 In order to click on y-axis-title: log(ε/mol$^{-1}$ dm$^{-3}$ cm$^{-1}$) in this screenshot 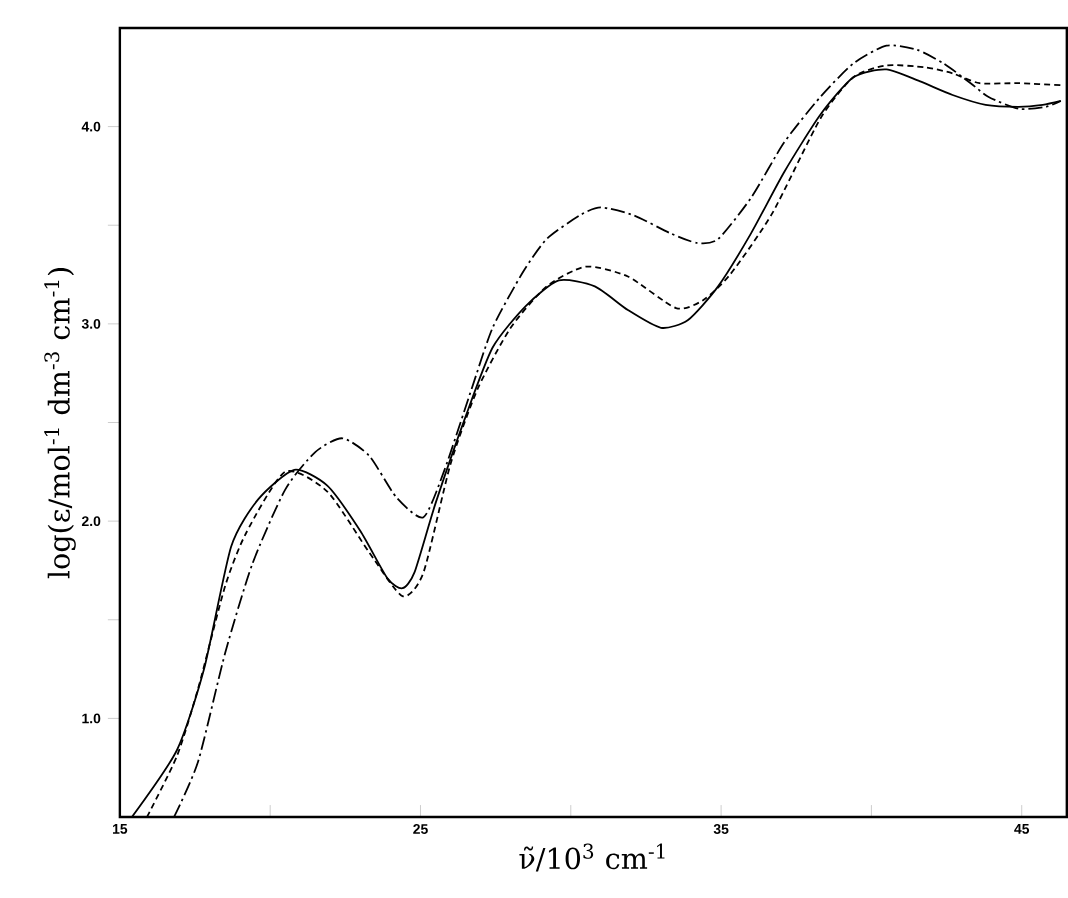, I will do `click(60, 422)`.